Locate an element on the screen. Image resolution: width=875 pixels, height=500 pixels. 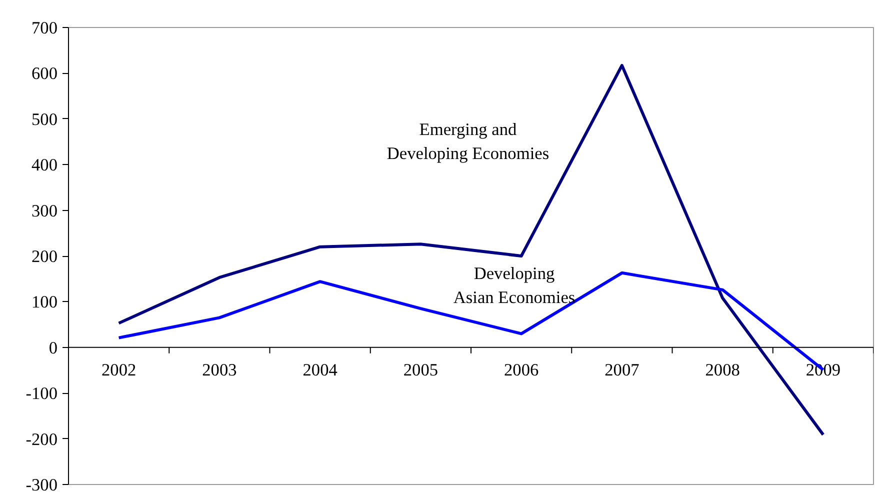
x-tick-label: 2003 is located at coordinates (219, 370).